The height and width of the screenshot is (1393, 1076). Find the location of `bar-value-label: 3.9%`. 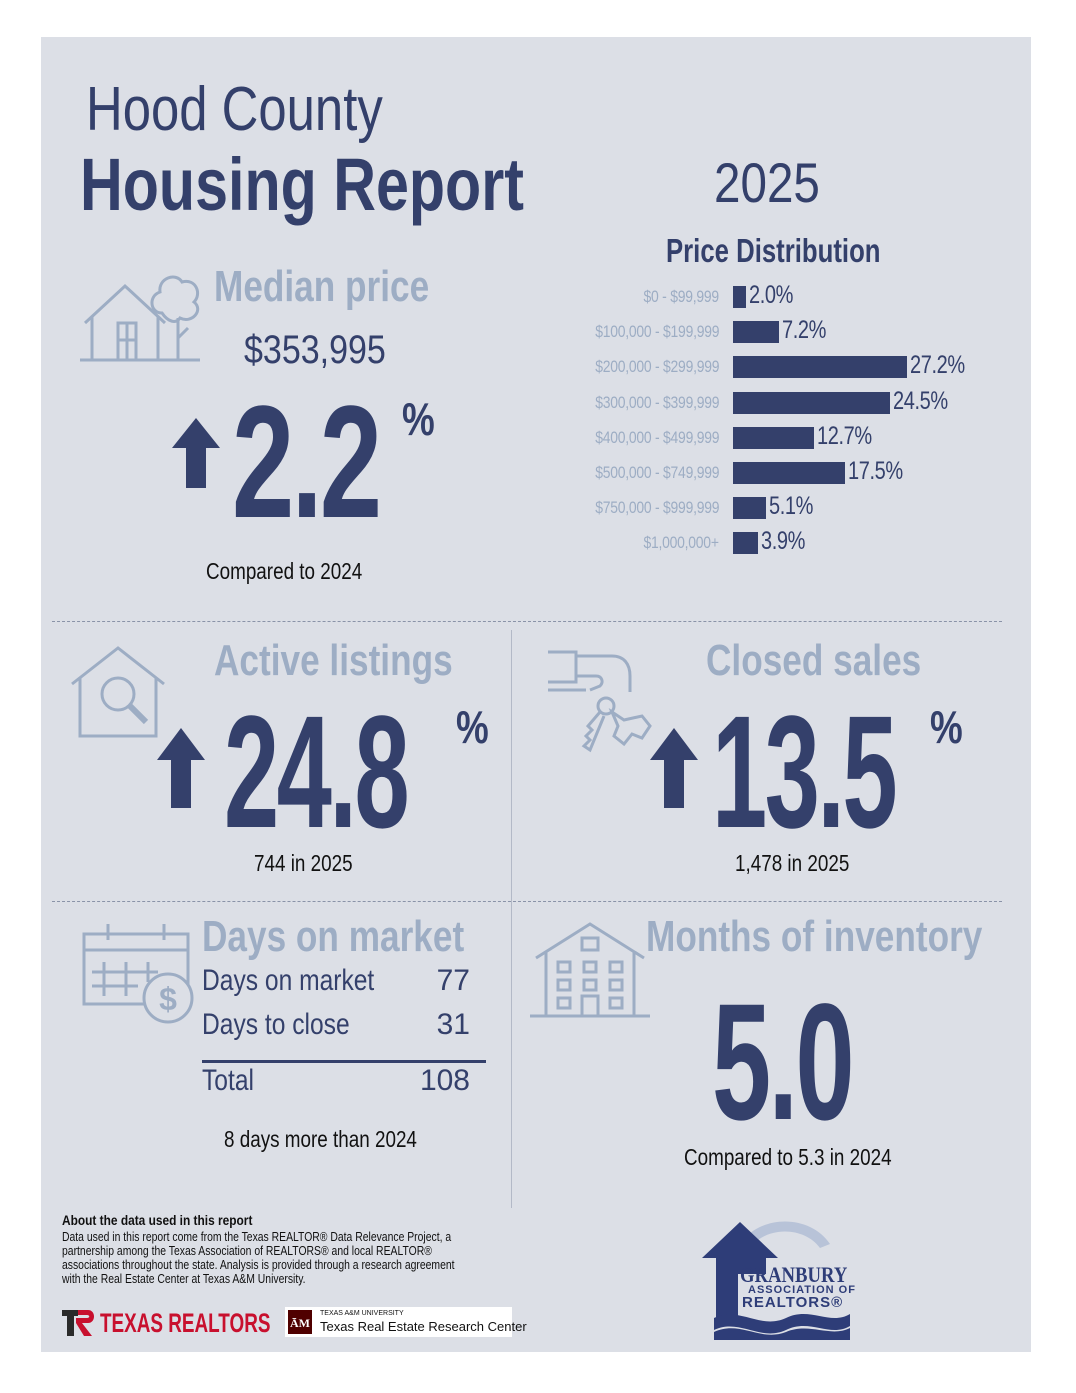

bar-value-label: 3.9% is located at coordinates (782, 541).